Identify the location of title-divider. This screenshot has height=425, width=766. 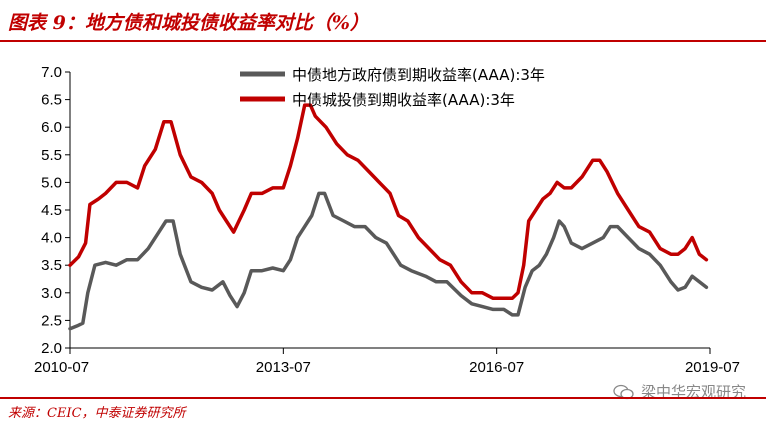
(383, 41).